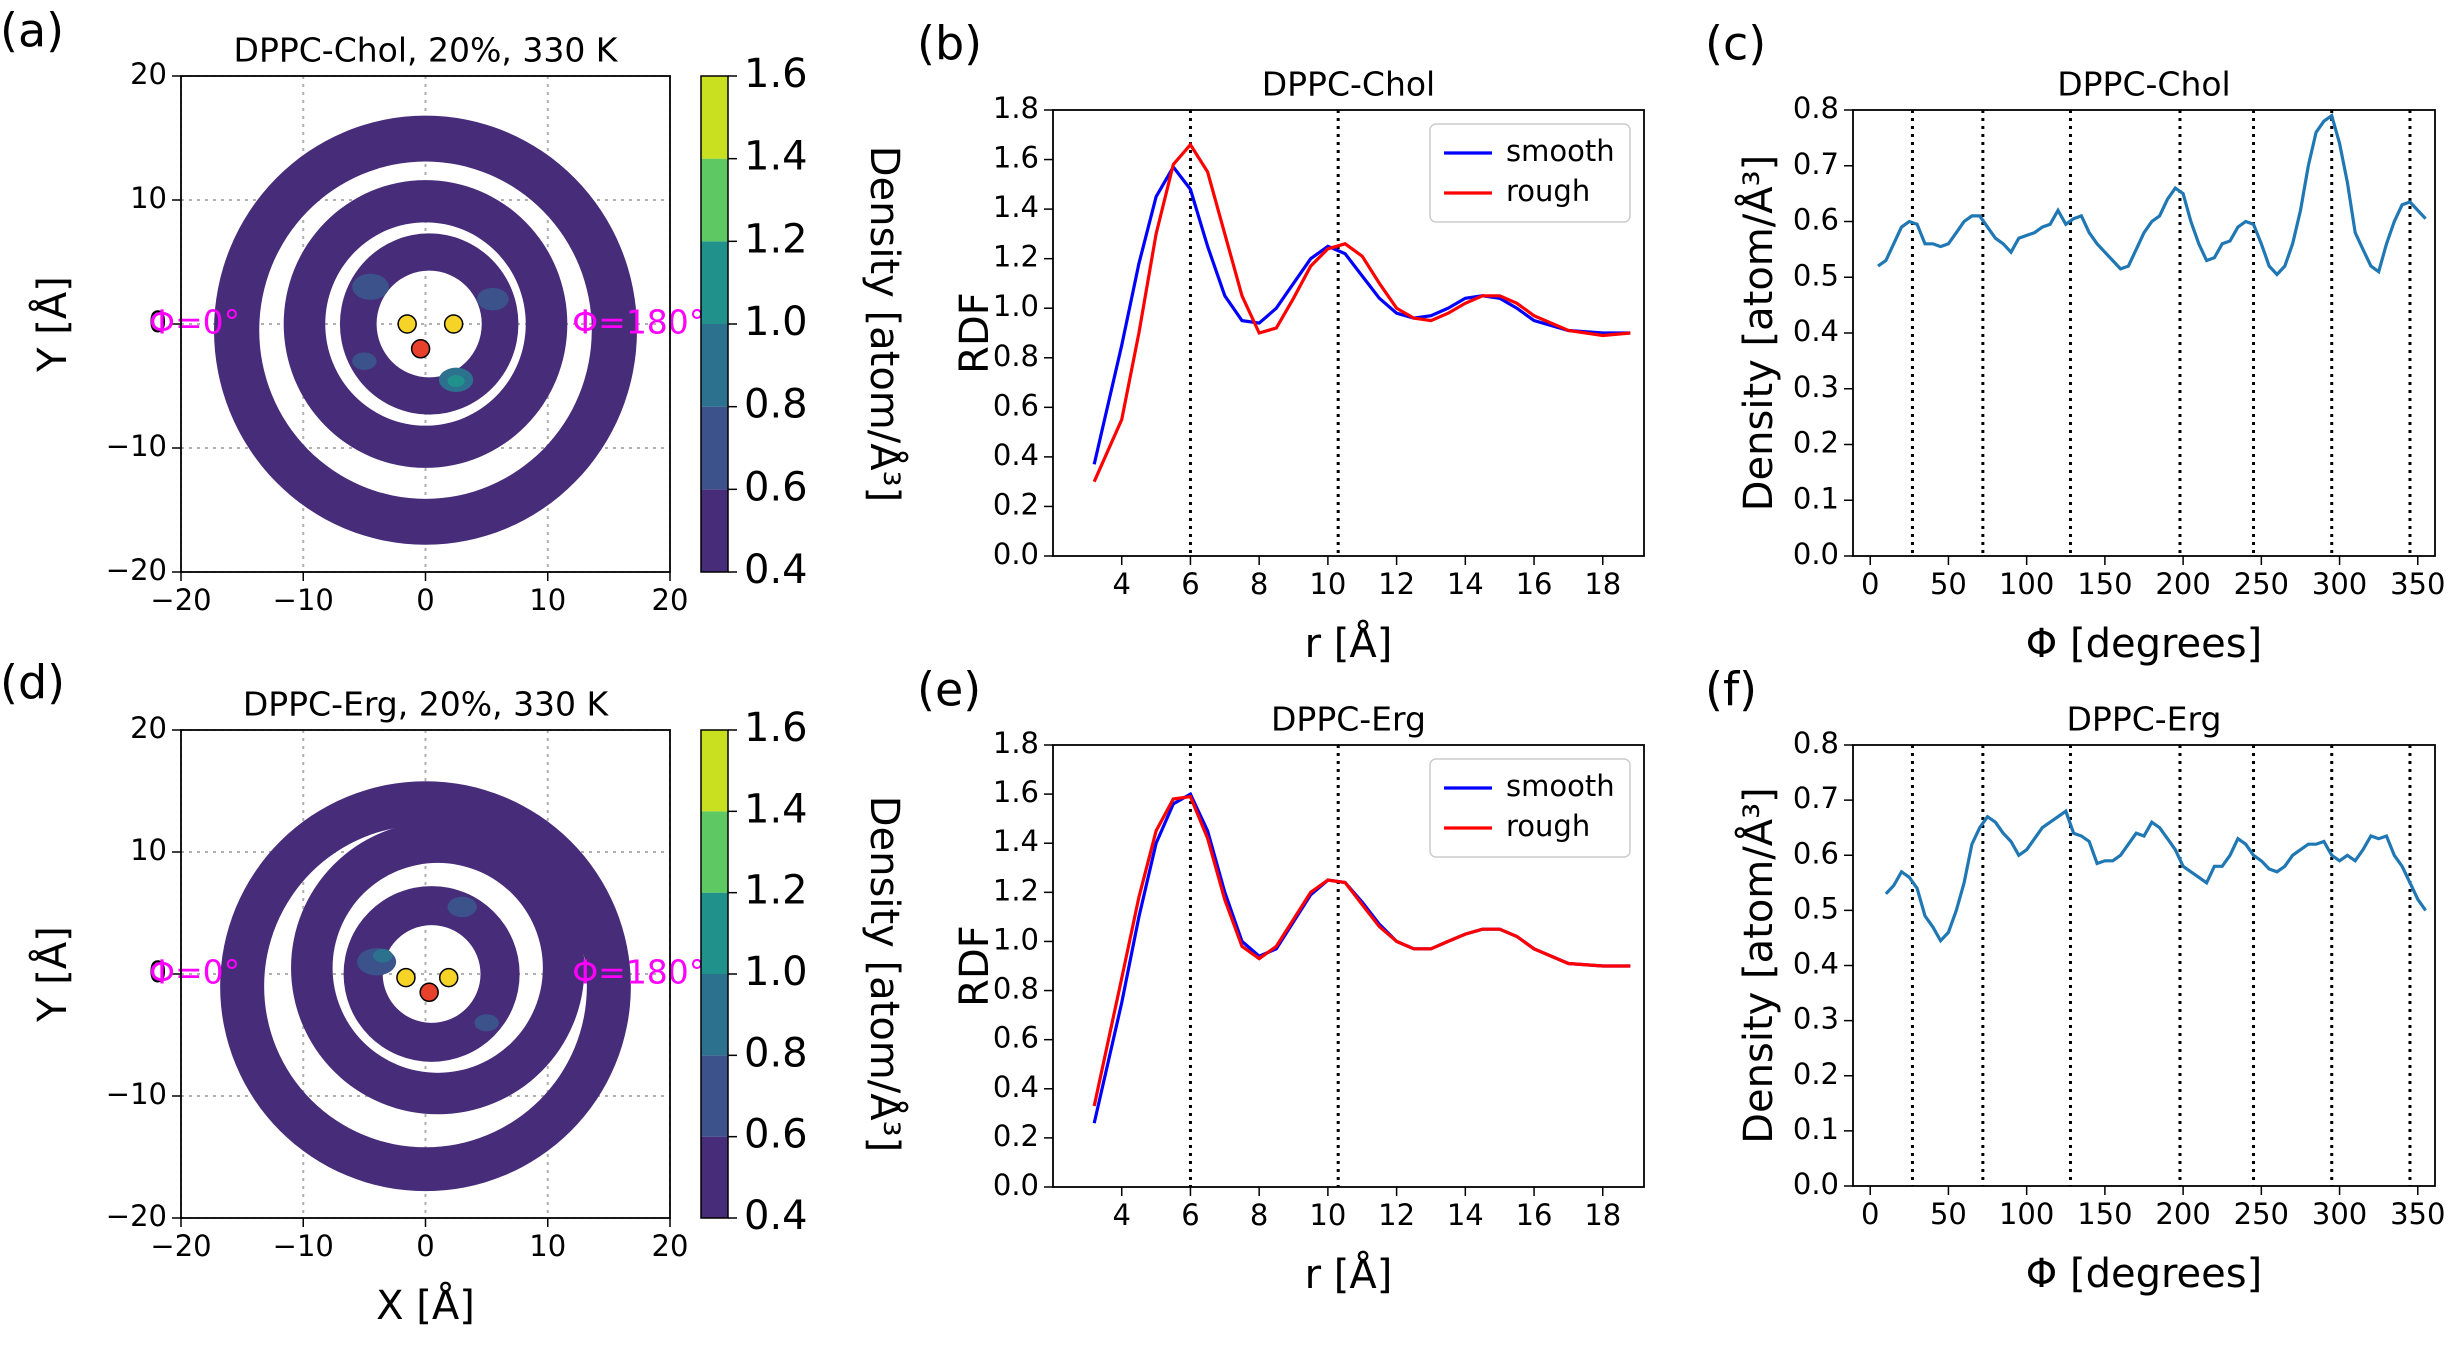 Image resolution: width=2455 pixels, height=1350 pixels. What do you see at coordinates (1560, 786) in the screenshot?
I see `legend-label: smooth` at bounding box center [1560, 786].